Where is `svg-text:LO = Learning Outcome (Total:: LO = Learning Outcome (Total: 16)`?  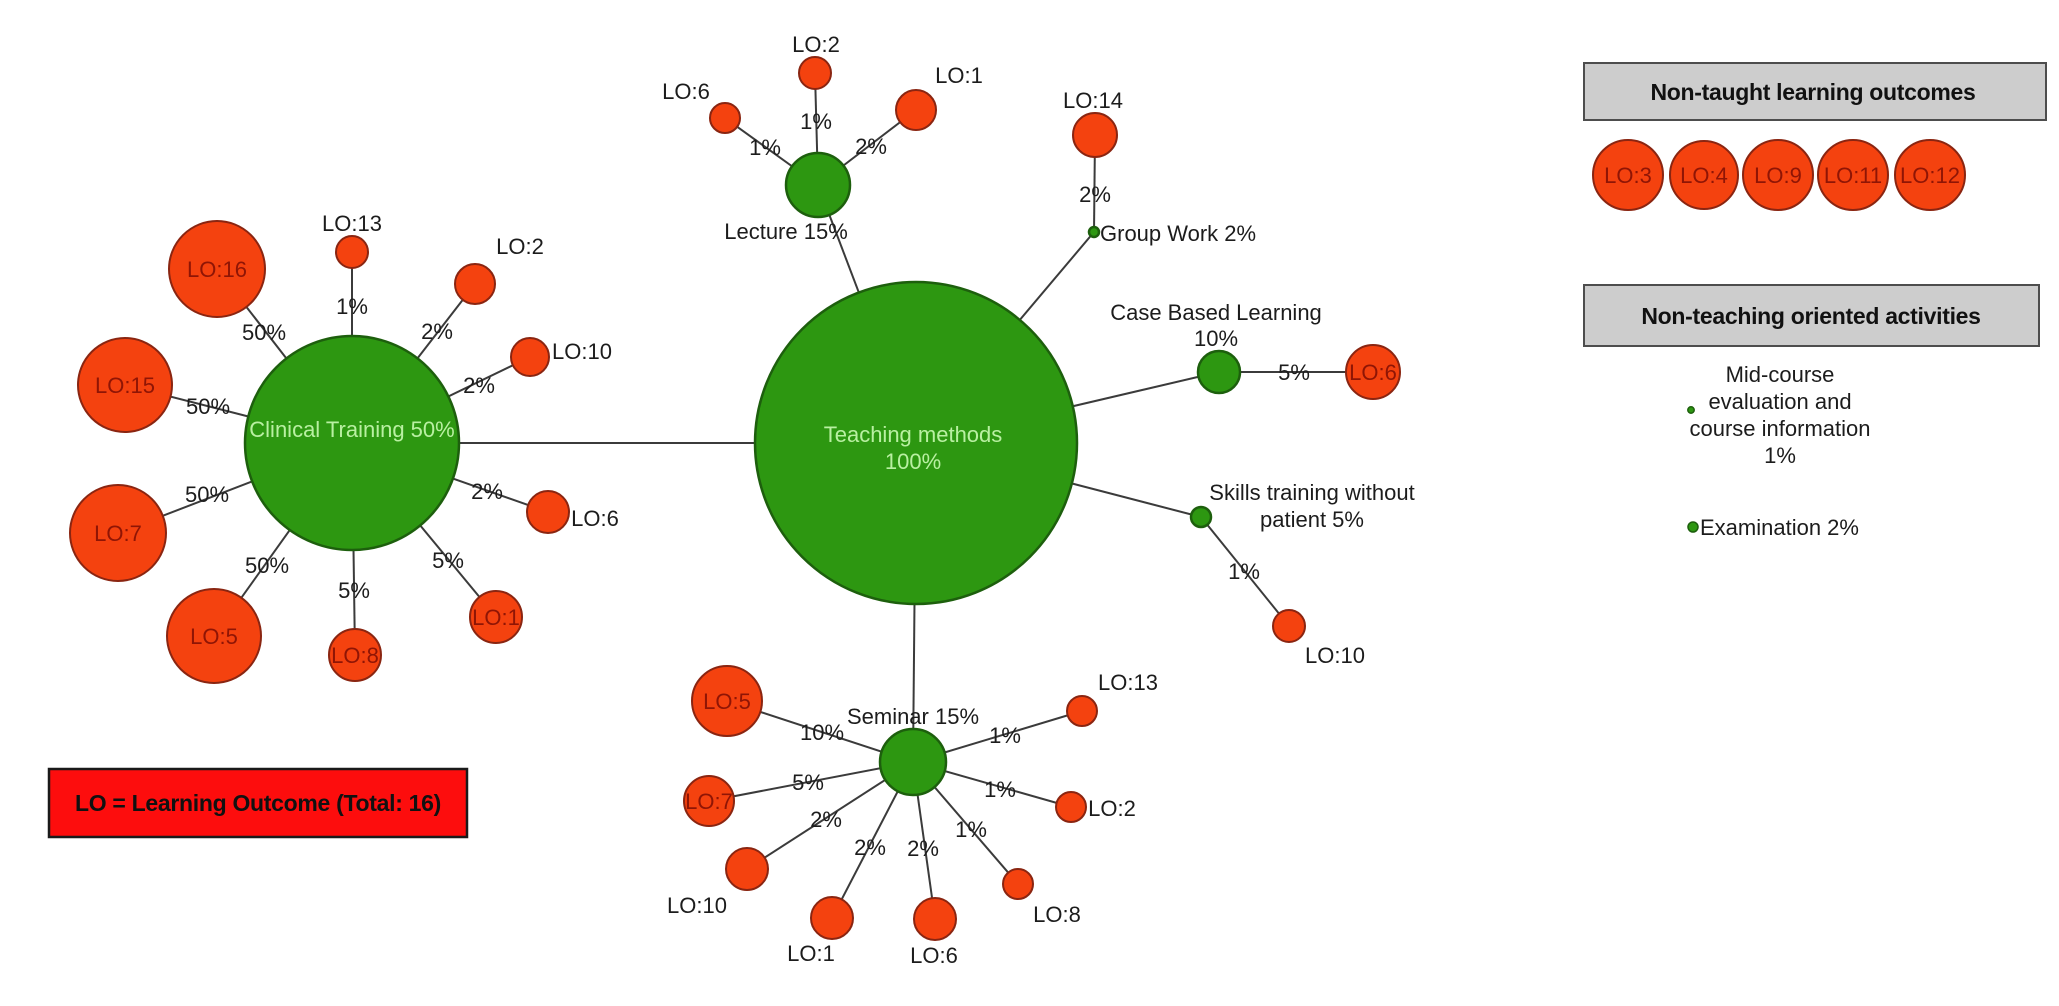 svg-text:LO = Learning Outcome (Total:: LO = Learning Outcome (Total: 16) is located at coordinates (258, 803).